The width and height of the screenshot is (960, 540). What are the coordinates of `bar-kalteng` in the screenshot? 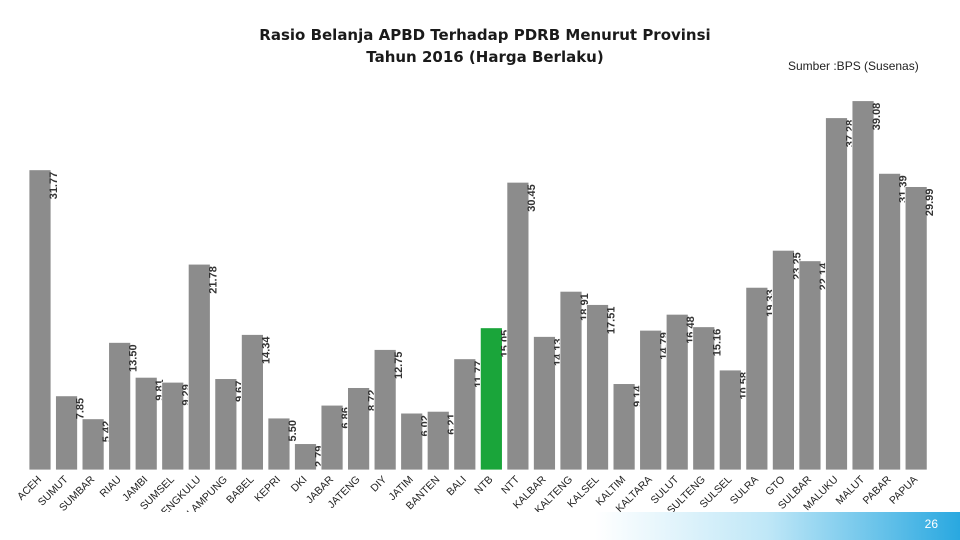 It's located at (571, 380).